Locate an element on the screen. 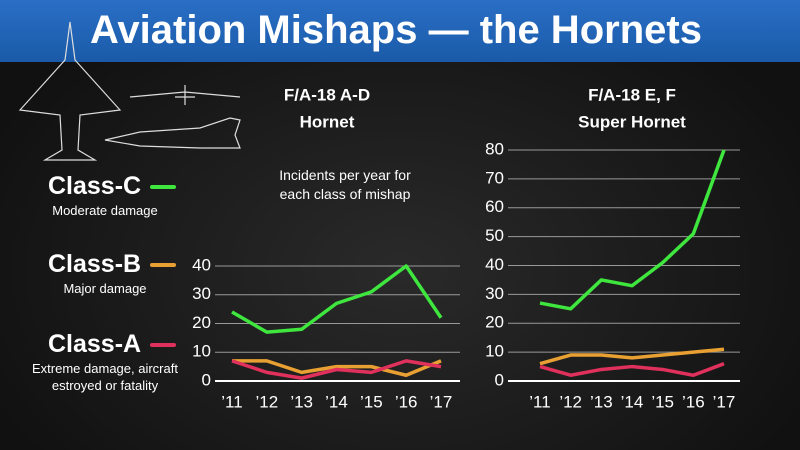  chart-subtitle: Hornet is located at coordinates (327, 121).